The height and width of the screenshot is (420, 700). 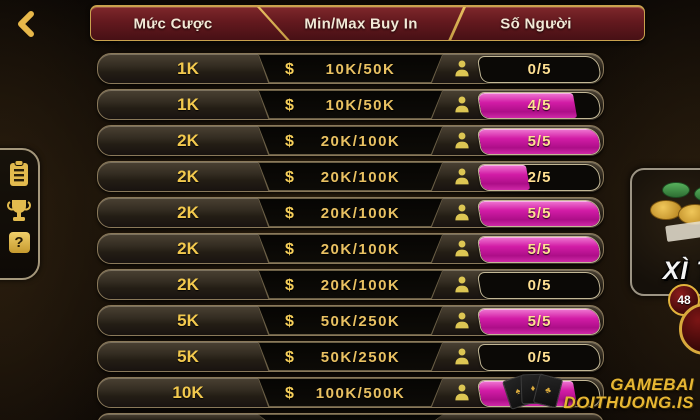 I want to click on player-count-badge: 4/5, so click(x=539, y=105).